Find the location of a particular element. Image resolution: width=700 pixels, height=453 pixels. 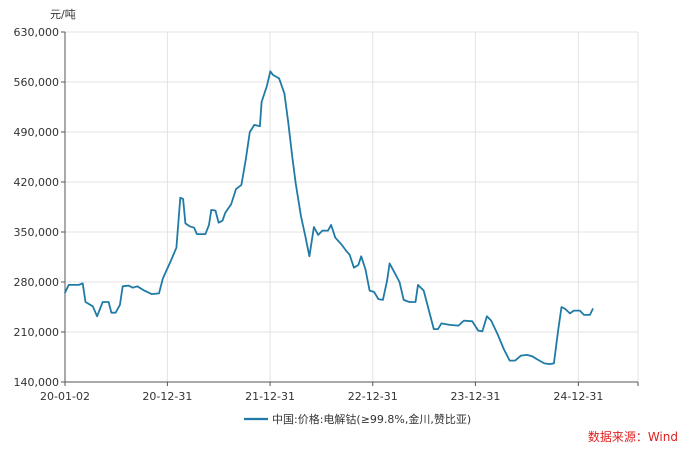

legend-entry-label: 中国:价格:电解钴(≥99.8%,金川,赞比亚) is located at coordinates (371, 419).